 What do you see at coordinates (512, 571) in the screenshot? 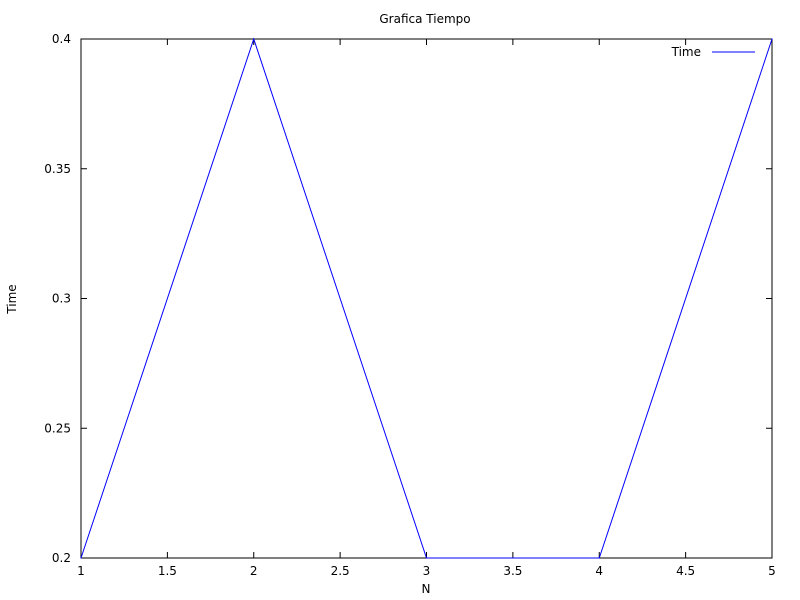
I see `x-tick-label: 3.5` at bounding box center [512, 571].